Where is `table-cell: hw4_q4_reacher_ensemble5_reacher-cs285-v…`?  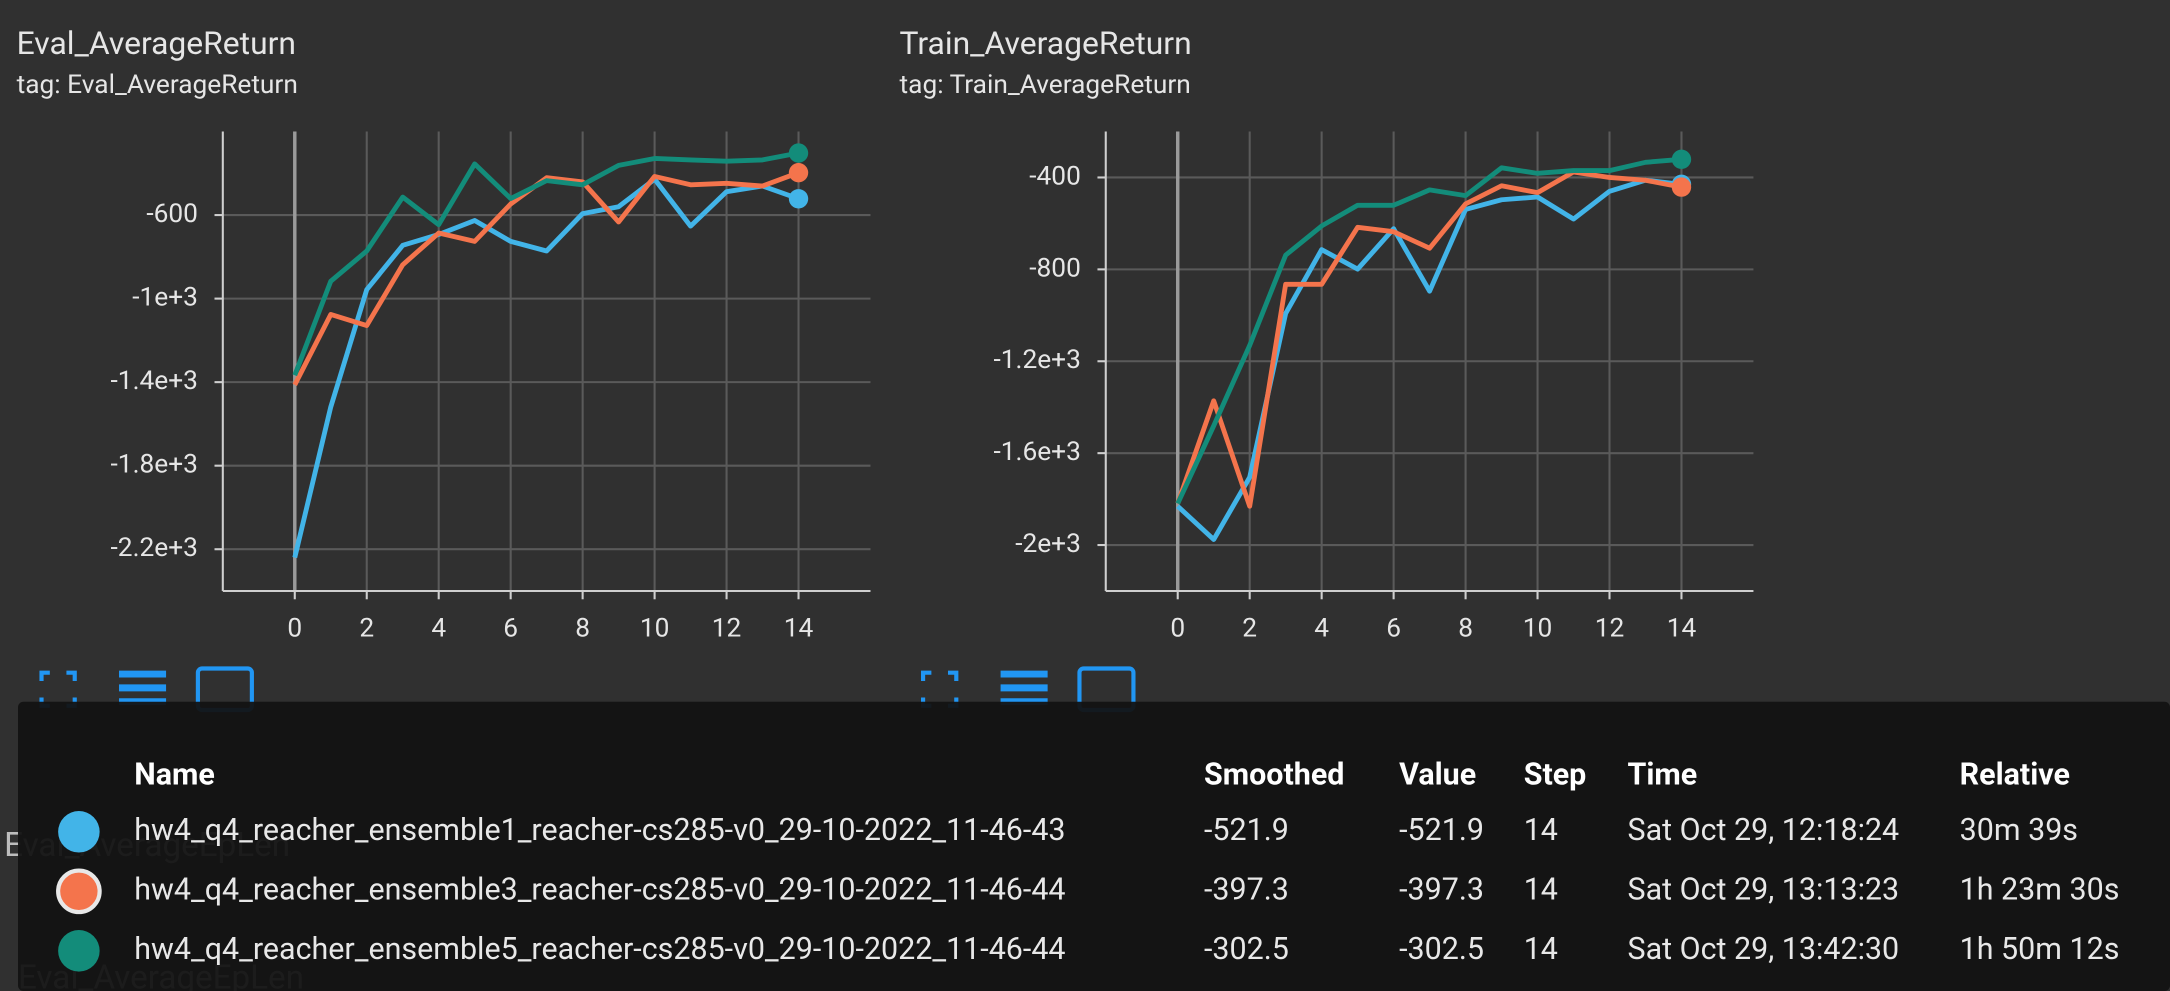
table-cell: hw4_q4_reacher_ensemble5_reacher-cs285-v… is located at coordinates (599, 949).